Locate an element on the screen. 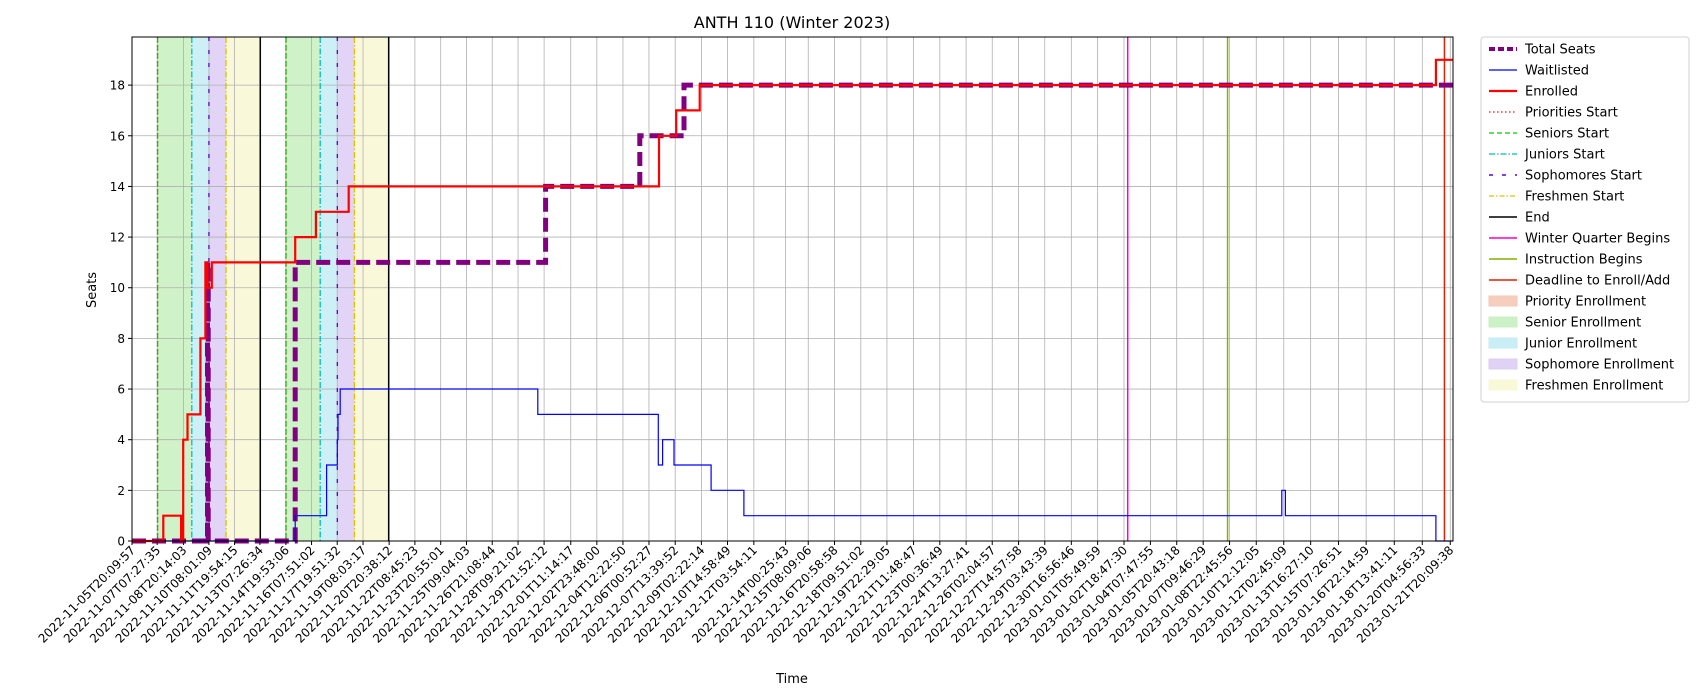 The width and height of the screenshot is (1700, 700). y-tick-label: 18 is located at coordinates (117, 86).